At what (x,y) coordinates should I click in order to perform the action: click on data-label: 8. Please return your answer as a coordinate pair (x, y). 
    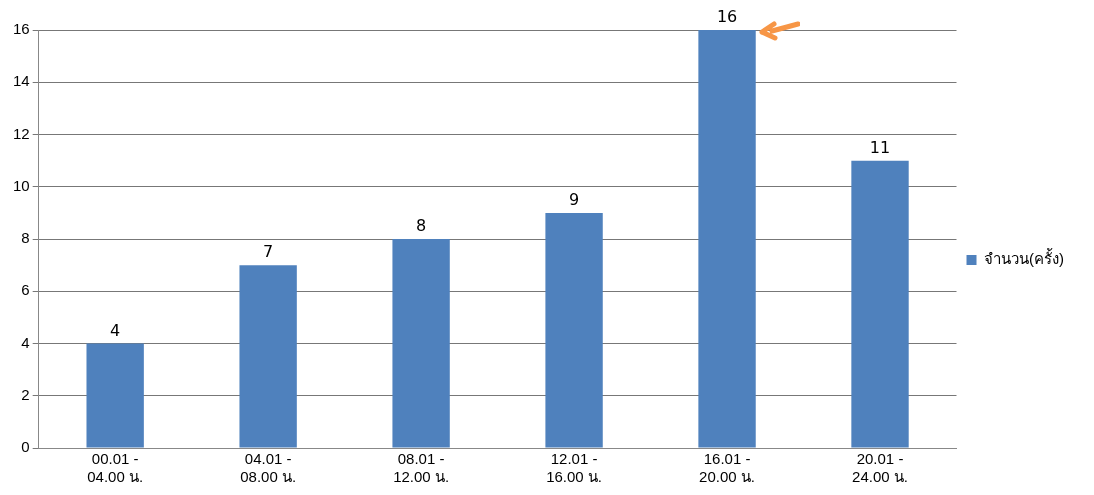
    Looking at the image, I should click on (421, 226).